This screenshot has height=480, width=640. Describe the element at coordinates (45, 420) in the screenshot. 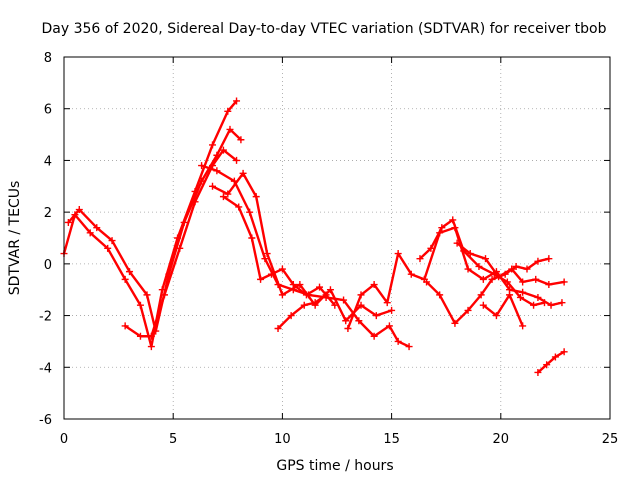

I see `y-tick-label-0: -6` at that location.